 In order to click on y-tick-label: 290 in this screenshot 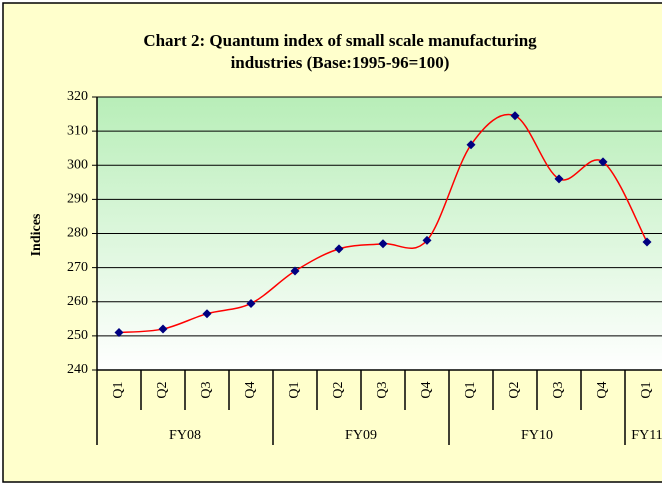, I will do `click(77, 199)`.